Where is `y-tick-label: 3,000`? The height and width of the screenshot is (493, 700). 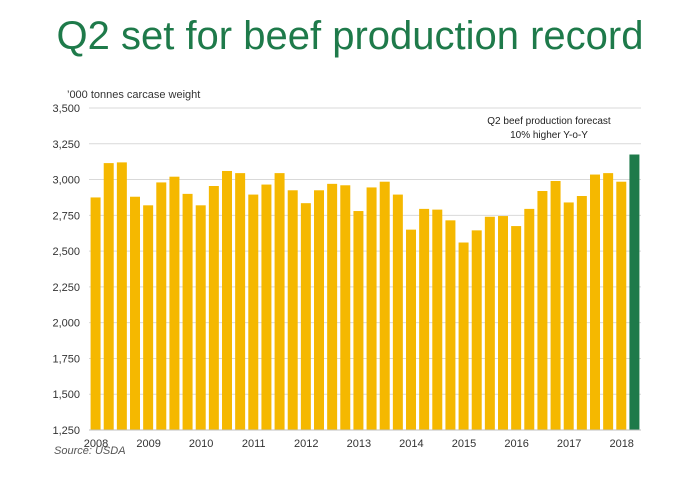 y-tick-label: 3,000 is located at coordinates (66, 181).